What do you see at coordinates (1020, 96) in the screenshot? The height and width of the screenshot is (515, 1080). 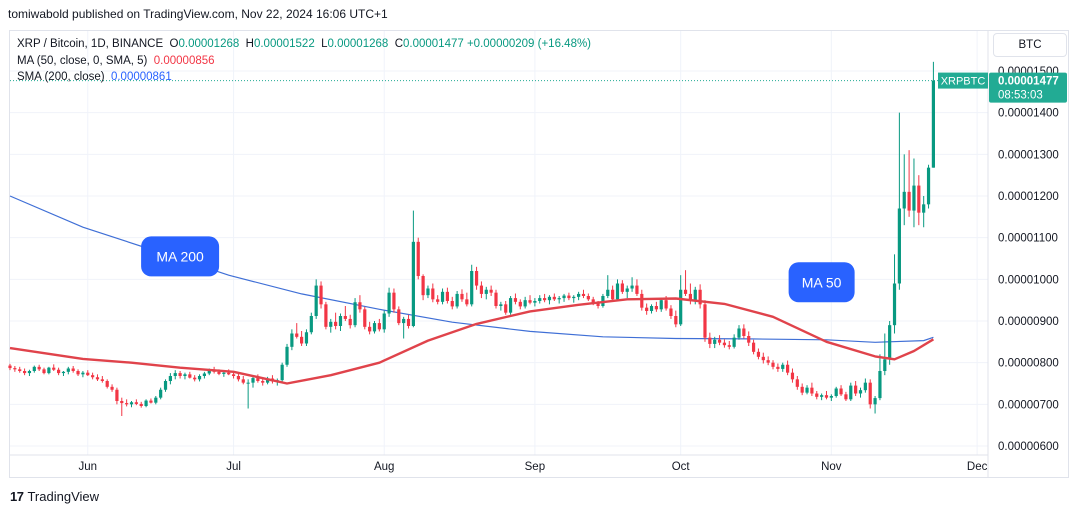 I see `price-tag-countdown: 08:53:03` at bounding box center [1020, 96].